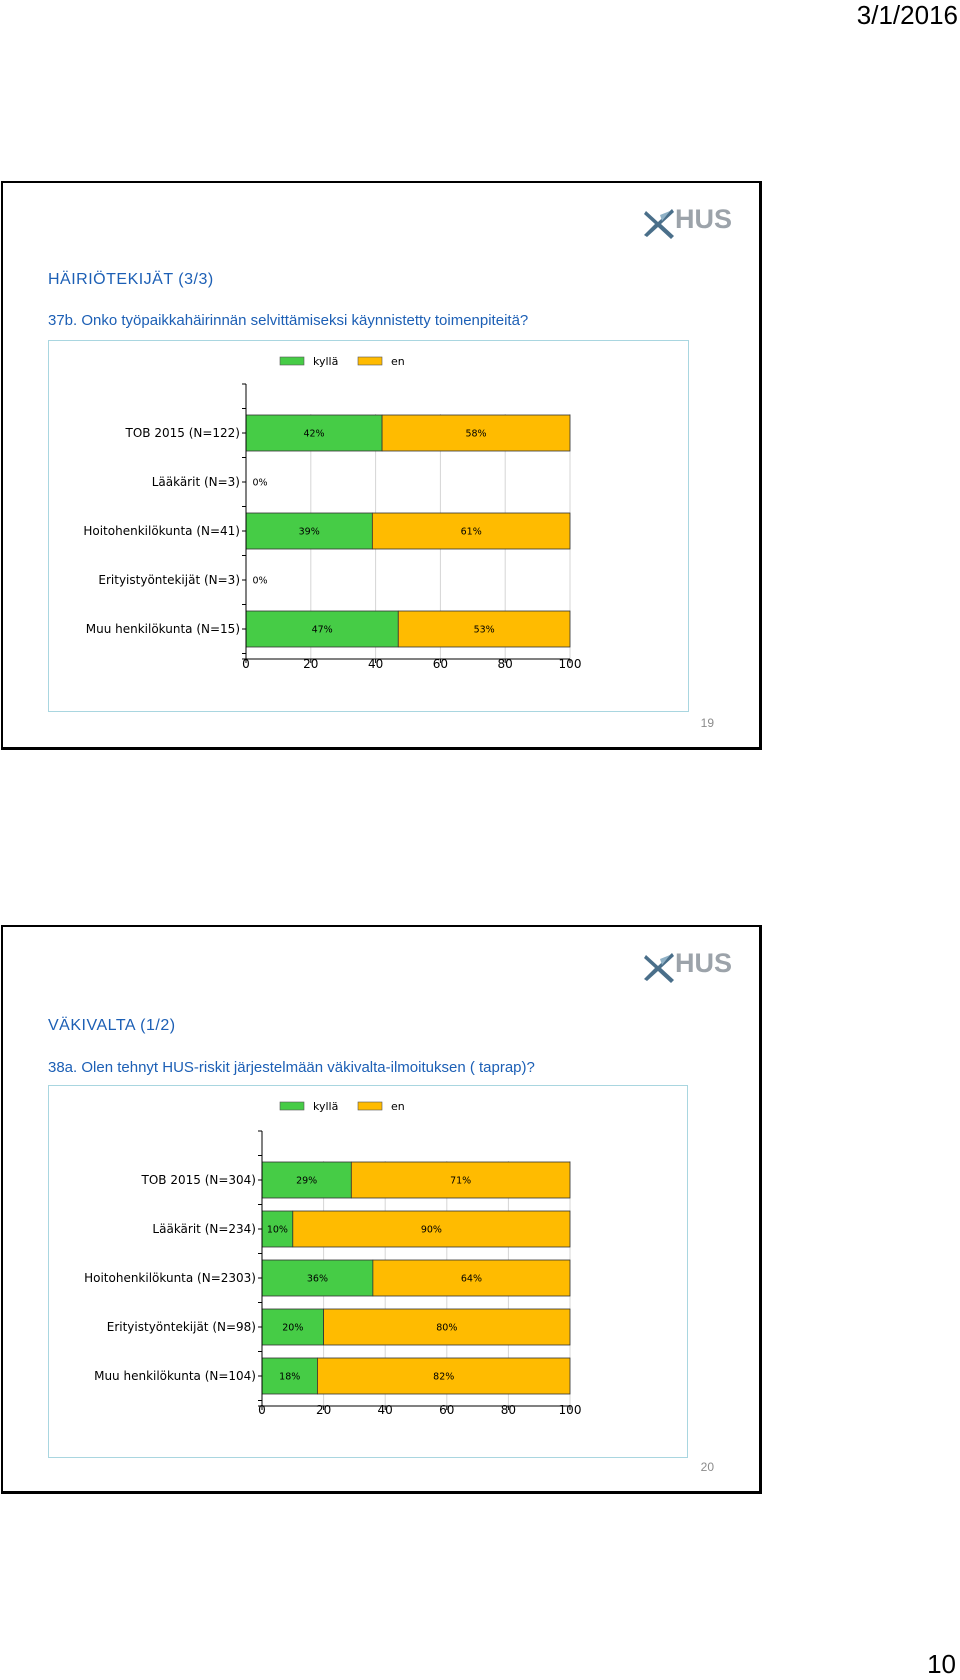 Image resolution: width=960 pixels, height=1680 pixels. Describe the element at coordinates (131, 279) in the screenshot. I see `slide-title: HÄIRIÖTEKIJÄT (3/3)` at that location.